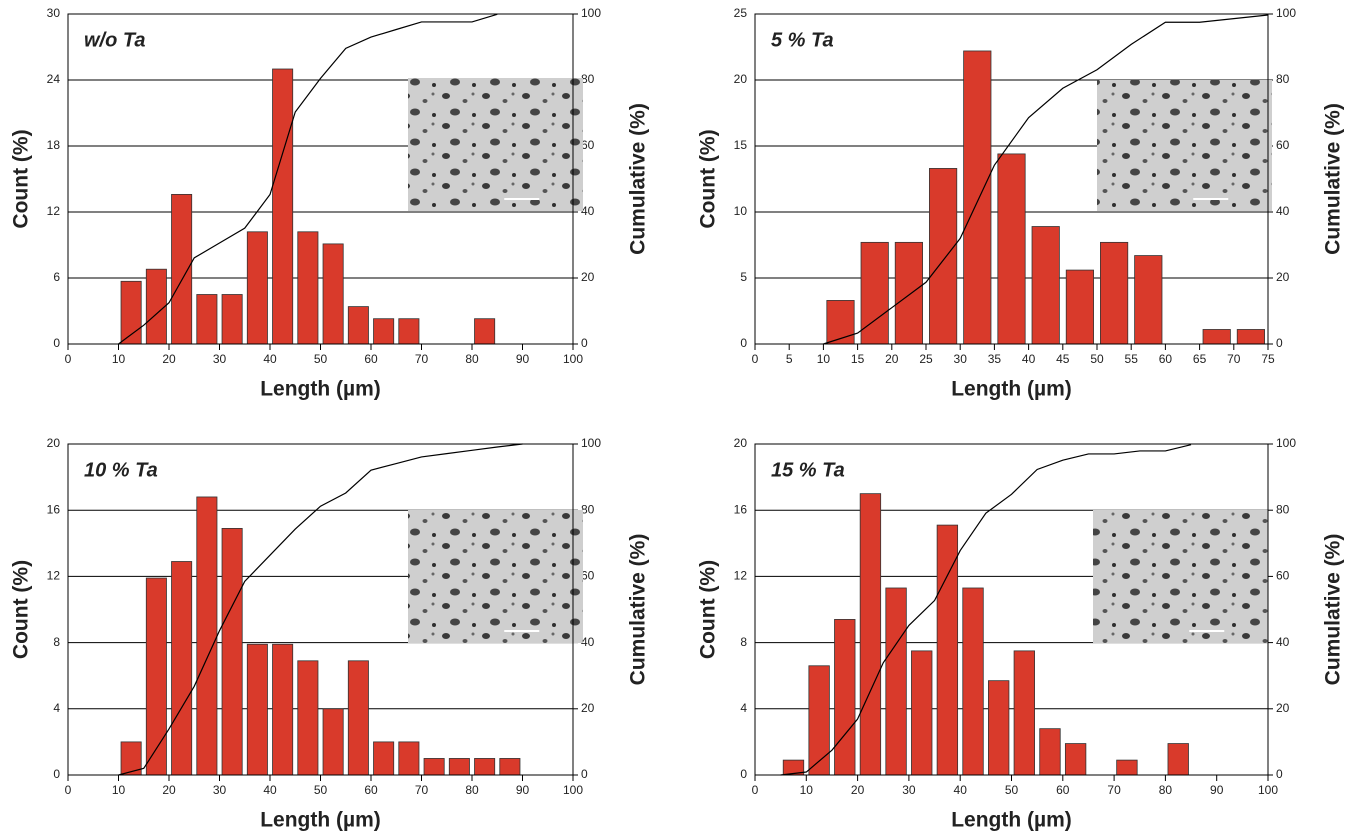 Image resolution: width=1350 pixels, height=838 pixels. I want to click on x-tick-label: 10, so click(119, 790).